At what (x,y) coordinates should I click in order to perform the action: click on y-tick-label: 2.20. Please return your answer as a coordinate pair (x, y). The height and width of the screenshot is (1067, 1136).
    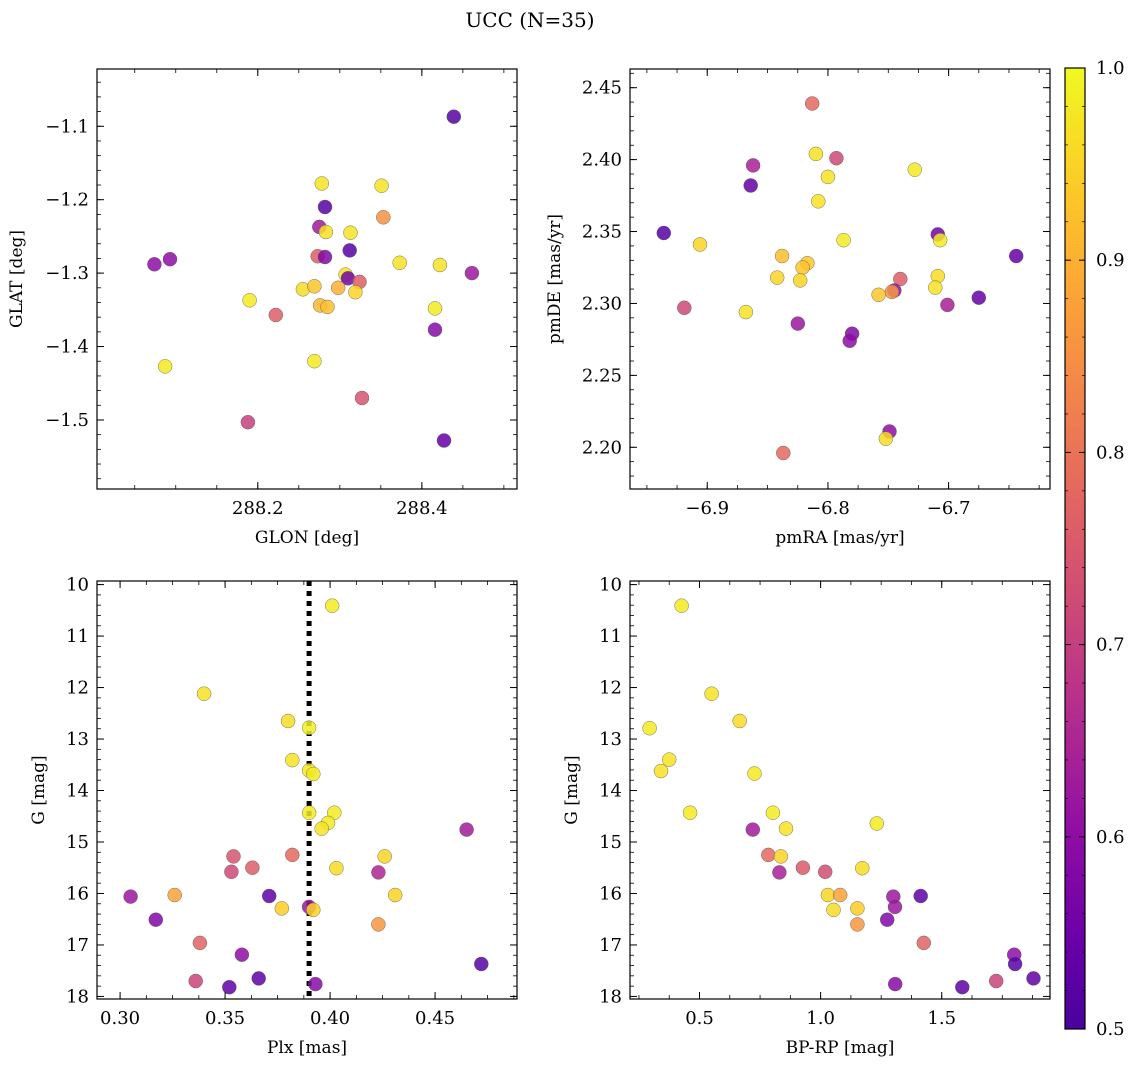
    Looking at the image, I should click on (602, 447).